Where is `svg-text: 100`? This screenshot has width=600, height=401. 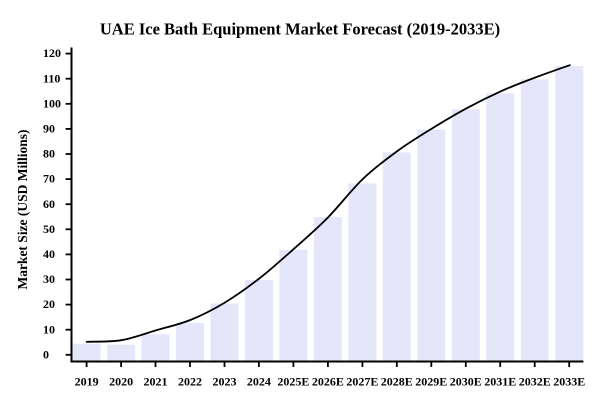
svg-text: 100 is located at coordinates (52, 103).